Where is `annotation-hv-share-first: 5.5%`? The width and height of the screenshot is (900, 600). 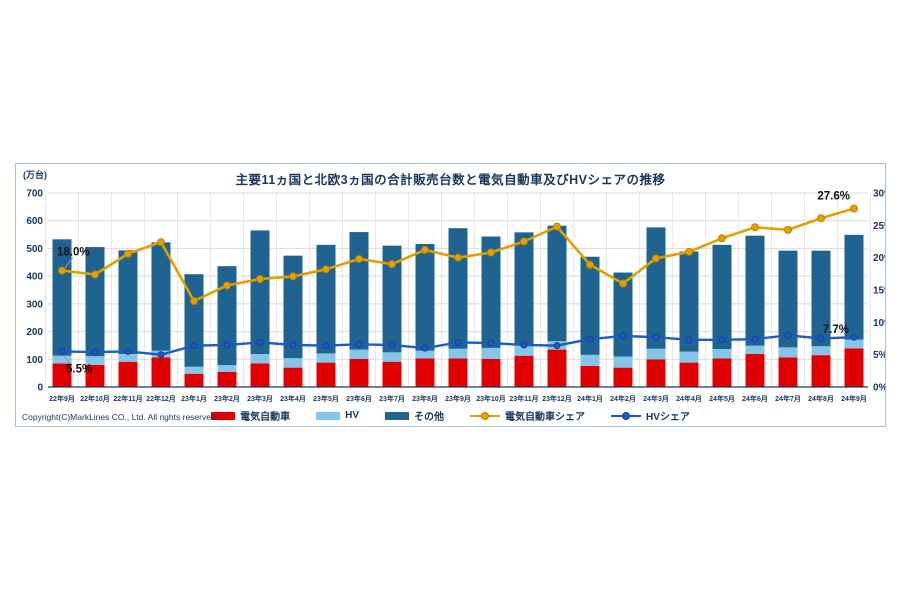 annotation-hv-share-first: 5.5% is located at coordinates (79, 369).